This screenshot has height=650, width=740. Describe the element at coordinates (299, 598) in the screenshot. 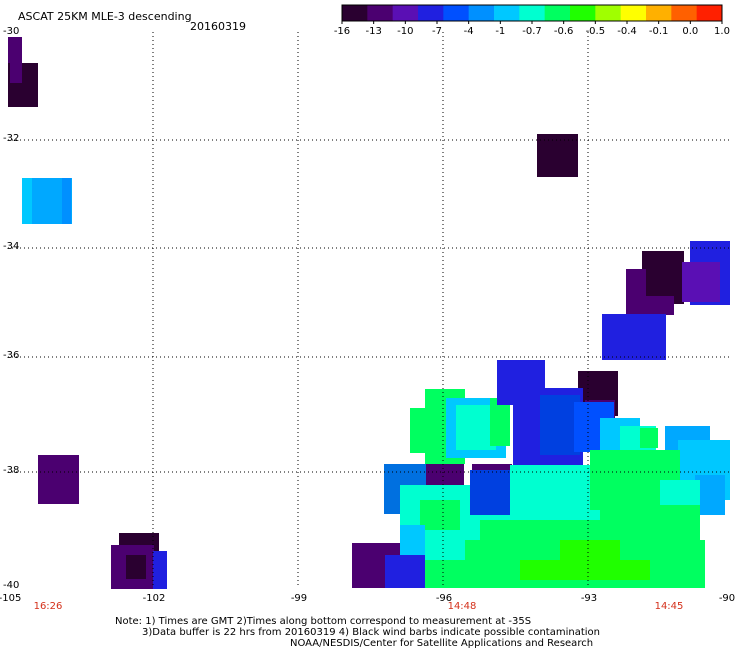

I see `lon-label: -99` at that location.